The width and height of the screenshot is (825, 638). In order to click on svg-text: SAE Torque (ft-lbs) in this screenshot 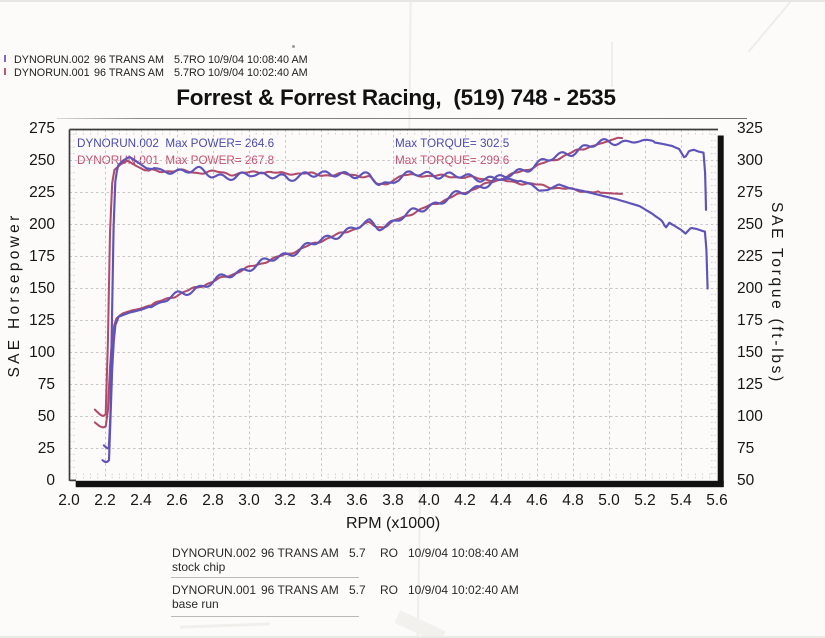, I will do `click(776, 293)`.